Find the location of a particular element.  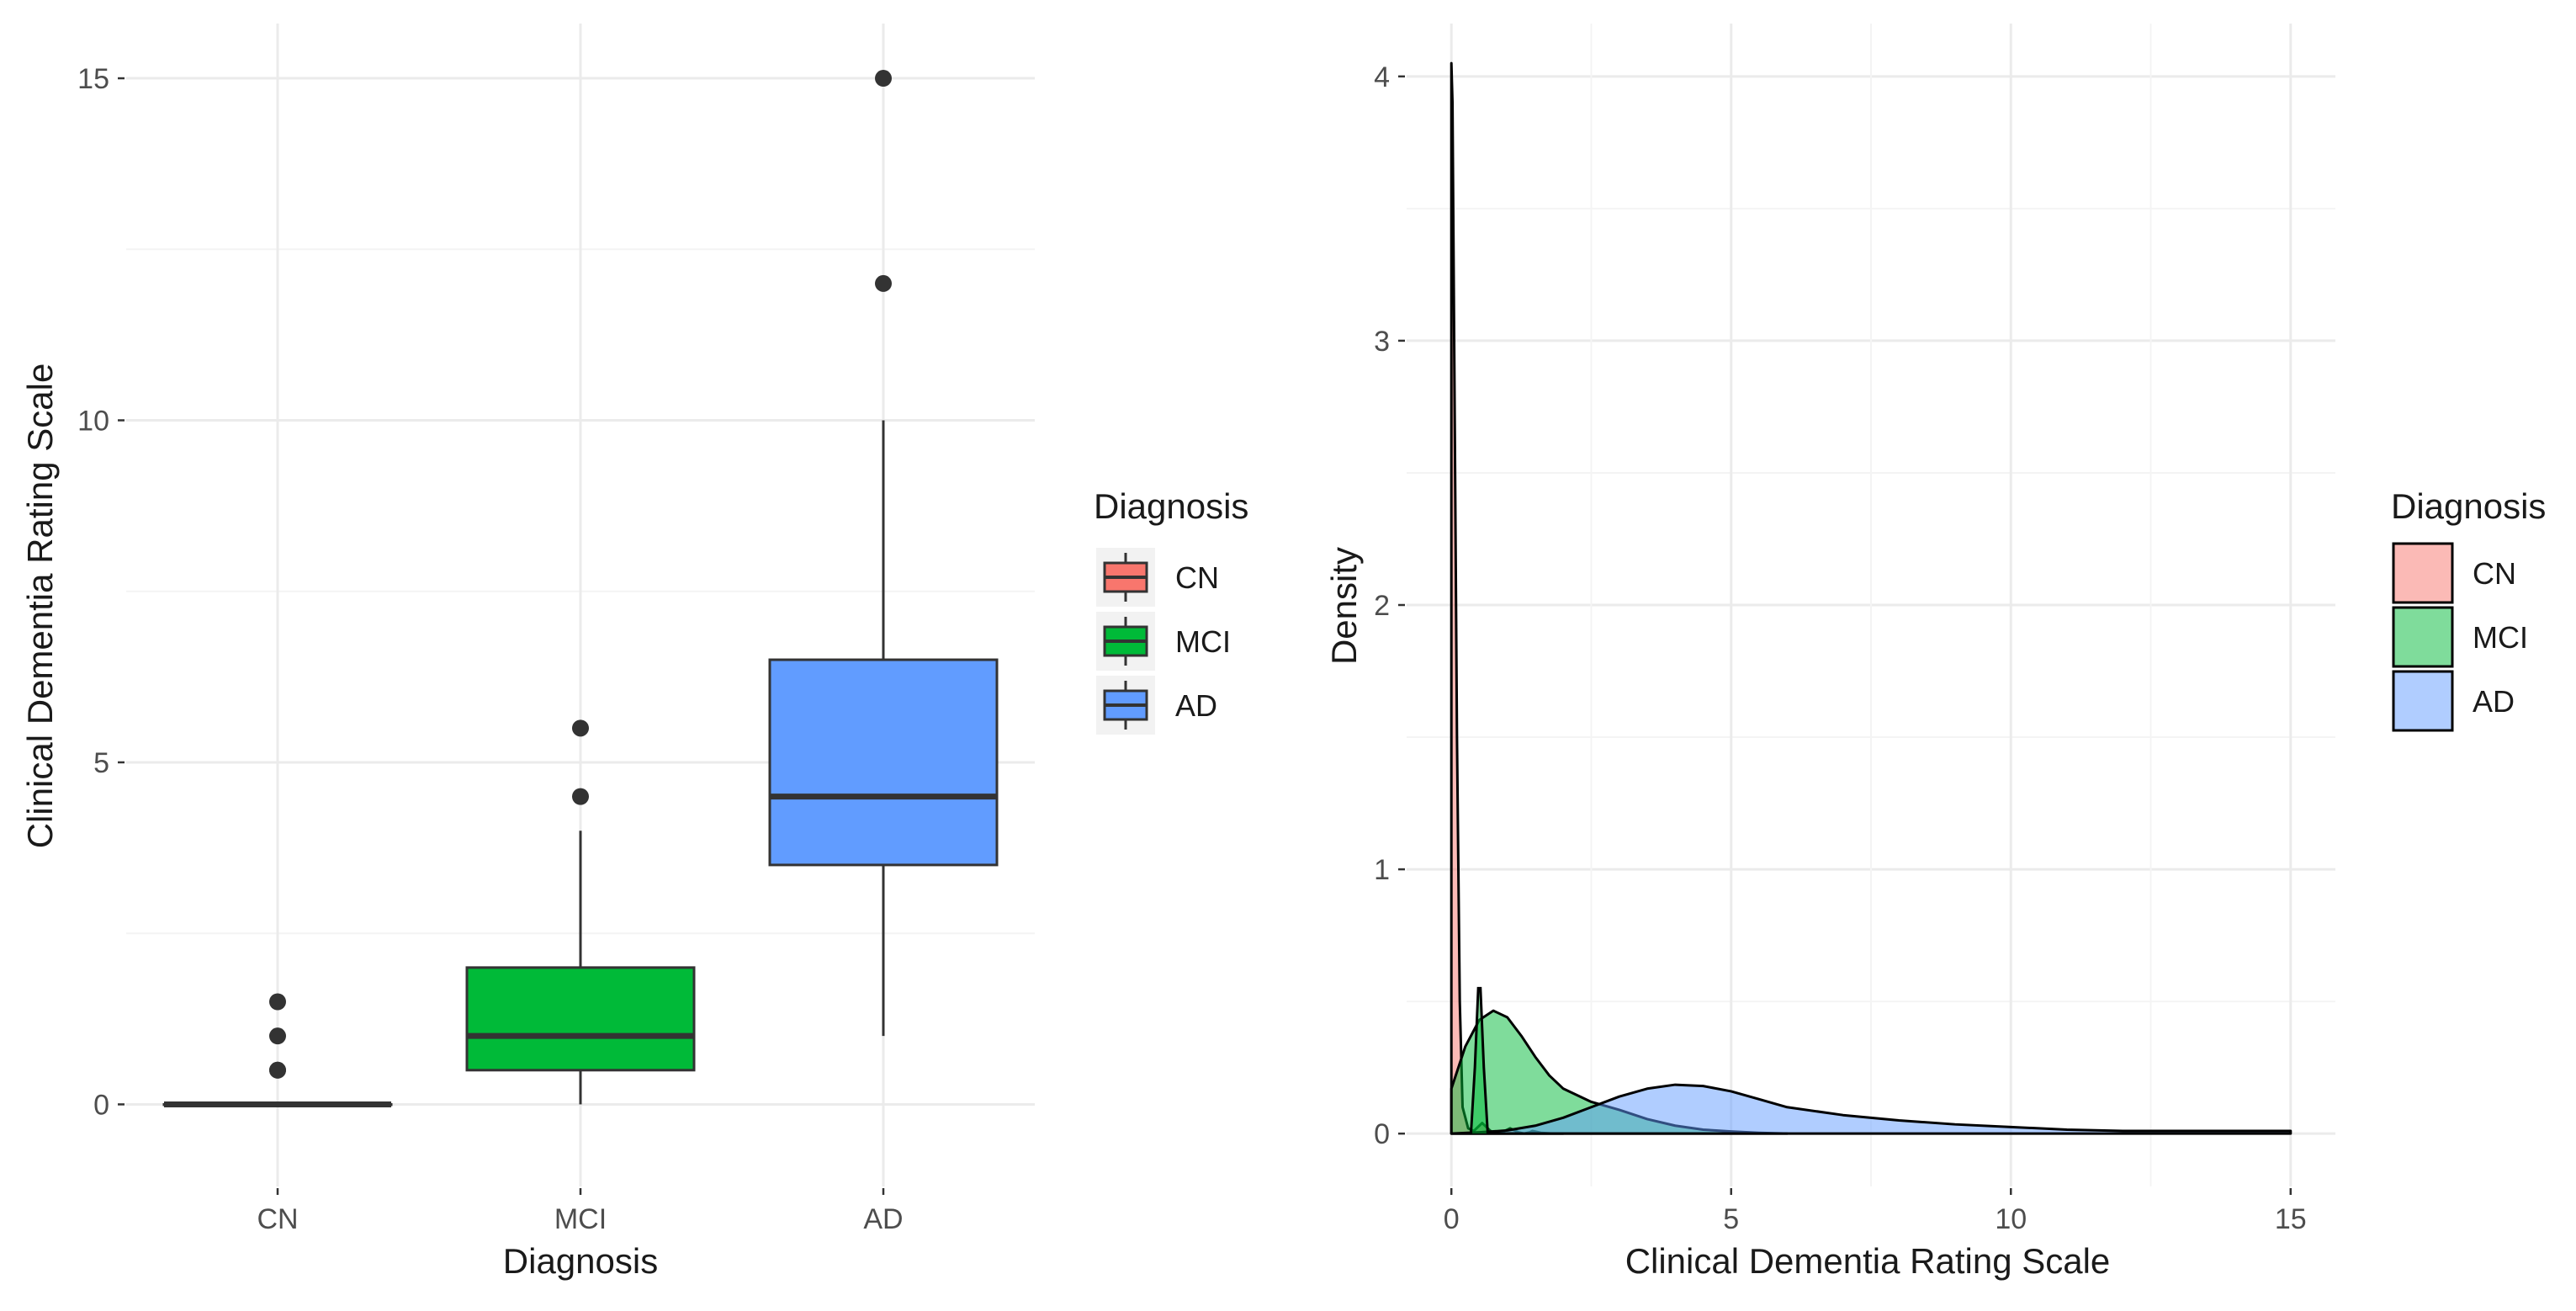

density-x-tick-label: 15 is located at coordinates (2291, 1219).